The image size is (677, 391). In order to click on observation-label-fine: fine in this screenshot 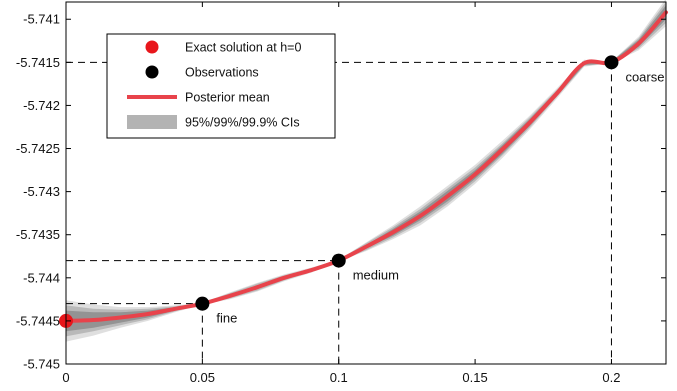, I will do `click(226, 318)`.